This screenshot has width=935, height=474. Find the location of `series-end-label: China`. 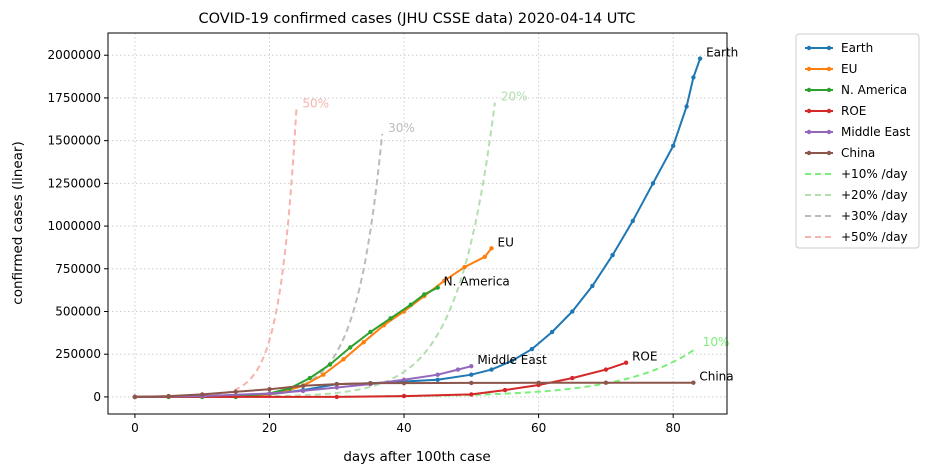

series-end-label: China is located at coordinates (716, 377).